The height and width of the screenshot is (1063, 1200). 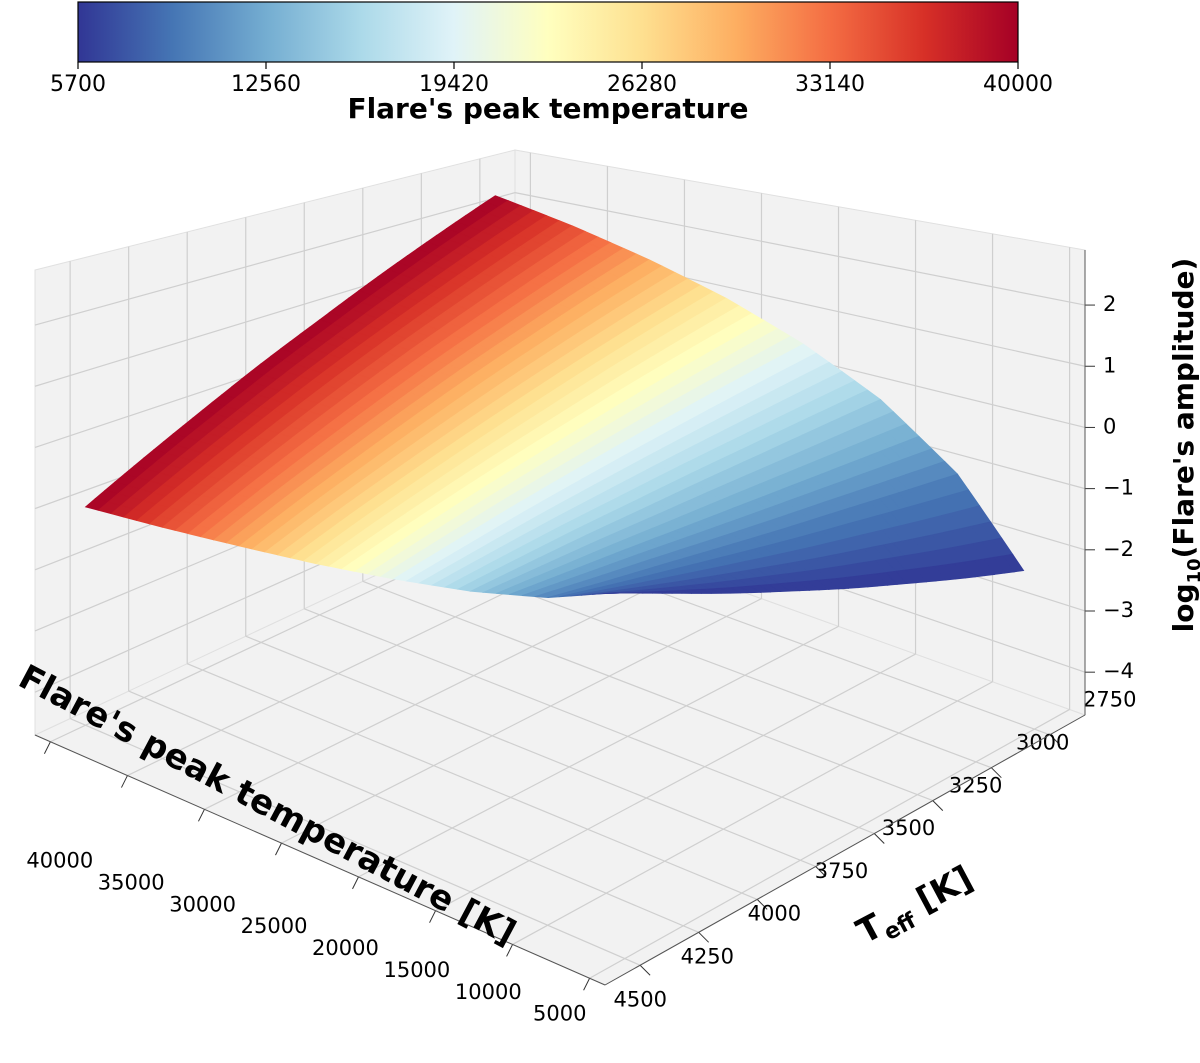 I want to click on z-tick-label: −4, so click(x=1118, y=671).